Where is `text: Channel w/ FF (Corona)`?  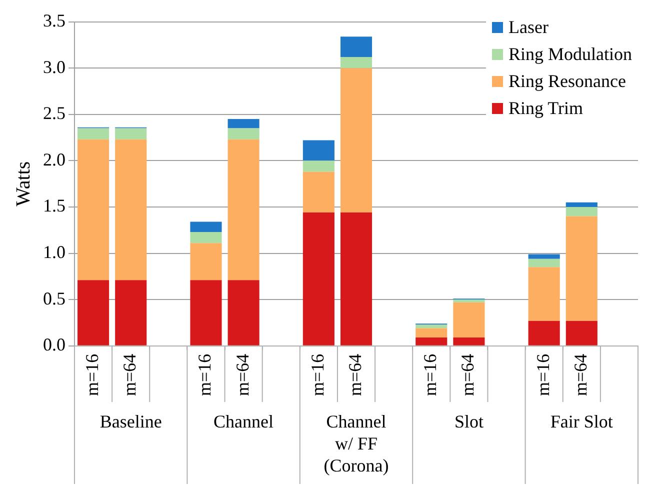 text: Channel w/ FF (Corona) is located at coordinates (356, 444).